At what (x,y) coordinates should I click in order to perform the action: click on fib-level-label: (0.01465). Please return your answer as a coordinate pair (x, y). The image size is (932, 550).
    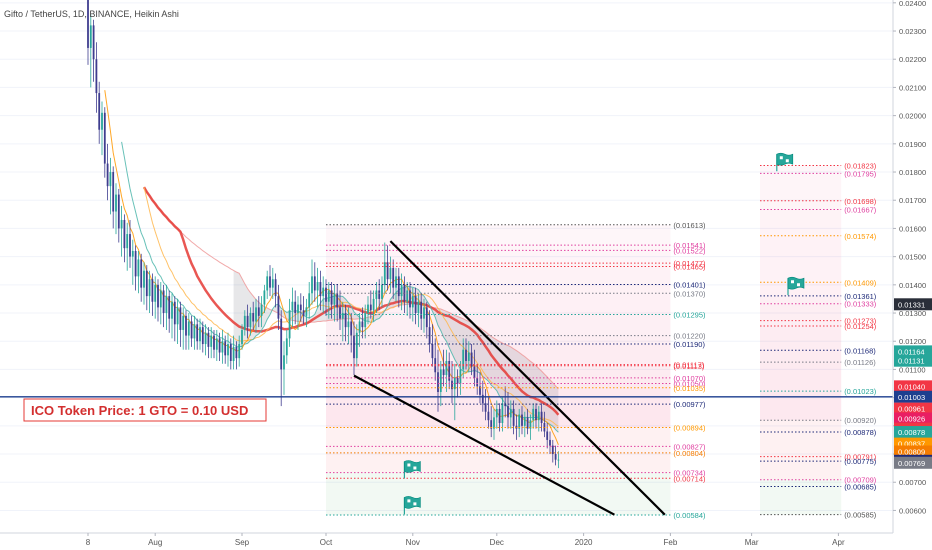
    Looking at the image, I should click on (689, 267).